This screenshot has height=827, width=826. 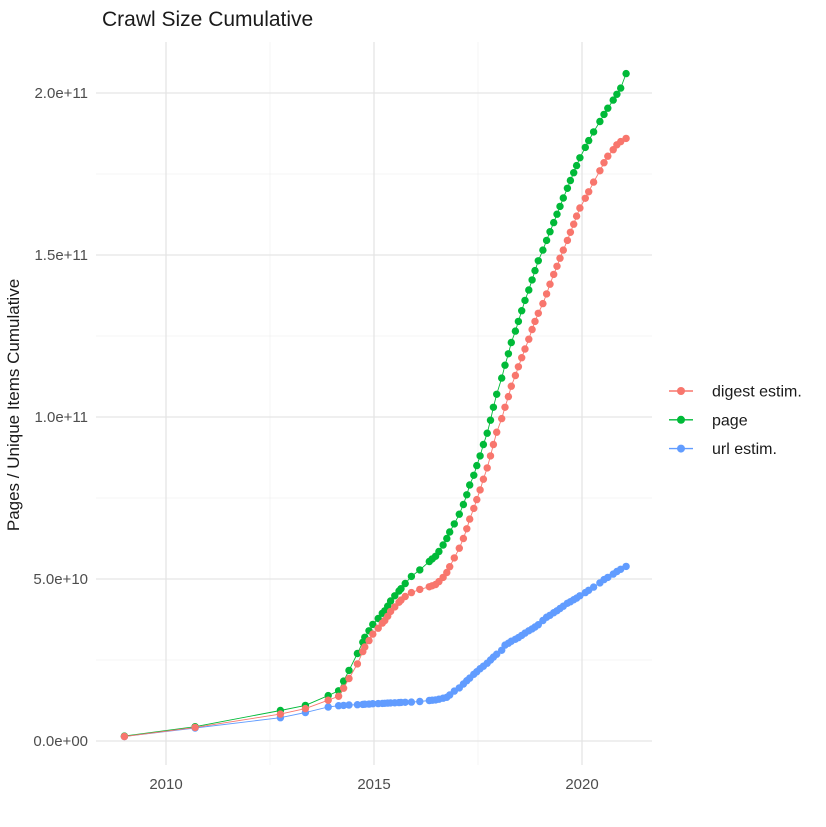 I want to click on x-tick-label: 2010, so click(x=165, y=784).